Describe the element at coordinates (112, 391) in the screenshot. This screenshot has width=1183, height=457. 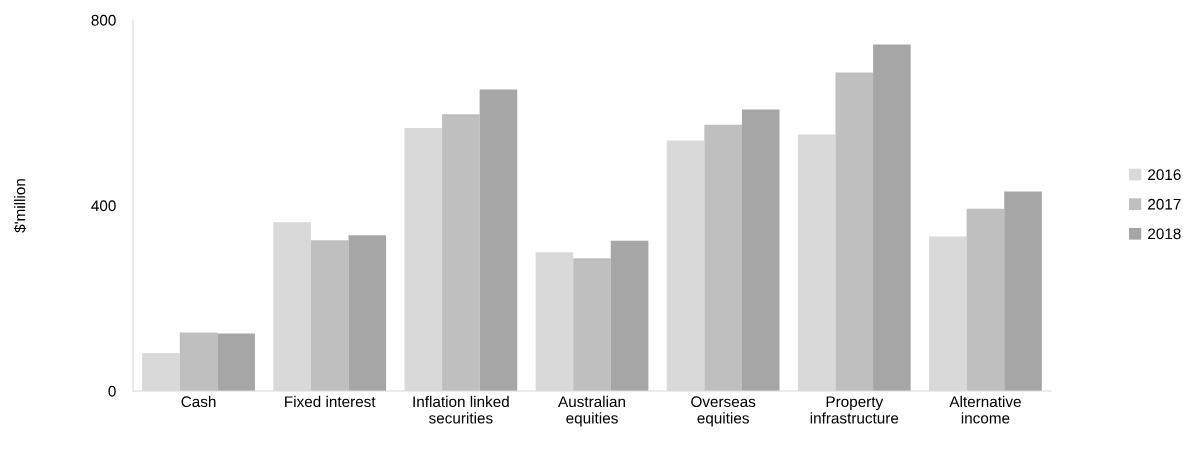
I see `y-tick-label: 0` at that location.